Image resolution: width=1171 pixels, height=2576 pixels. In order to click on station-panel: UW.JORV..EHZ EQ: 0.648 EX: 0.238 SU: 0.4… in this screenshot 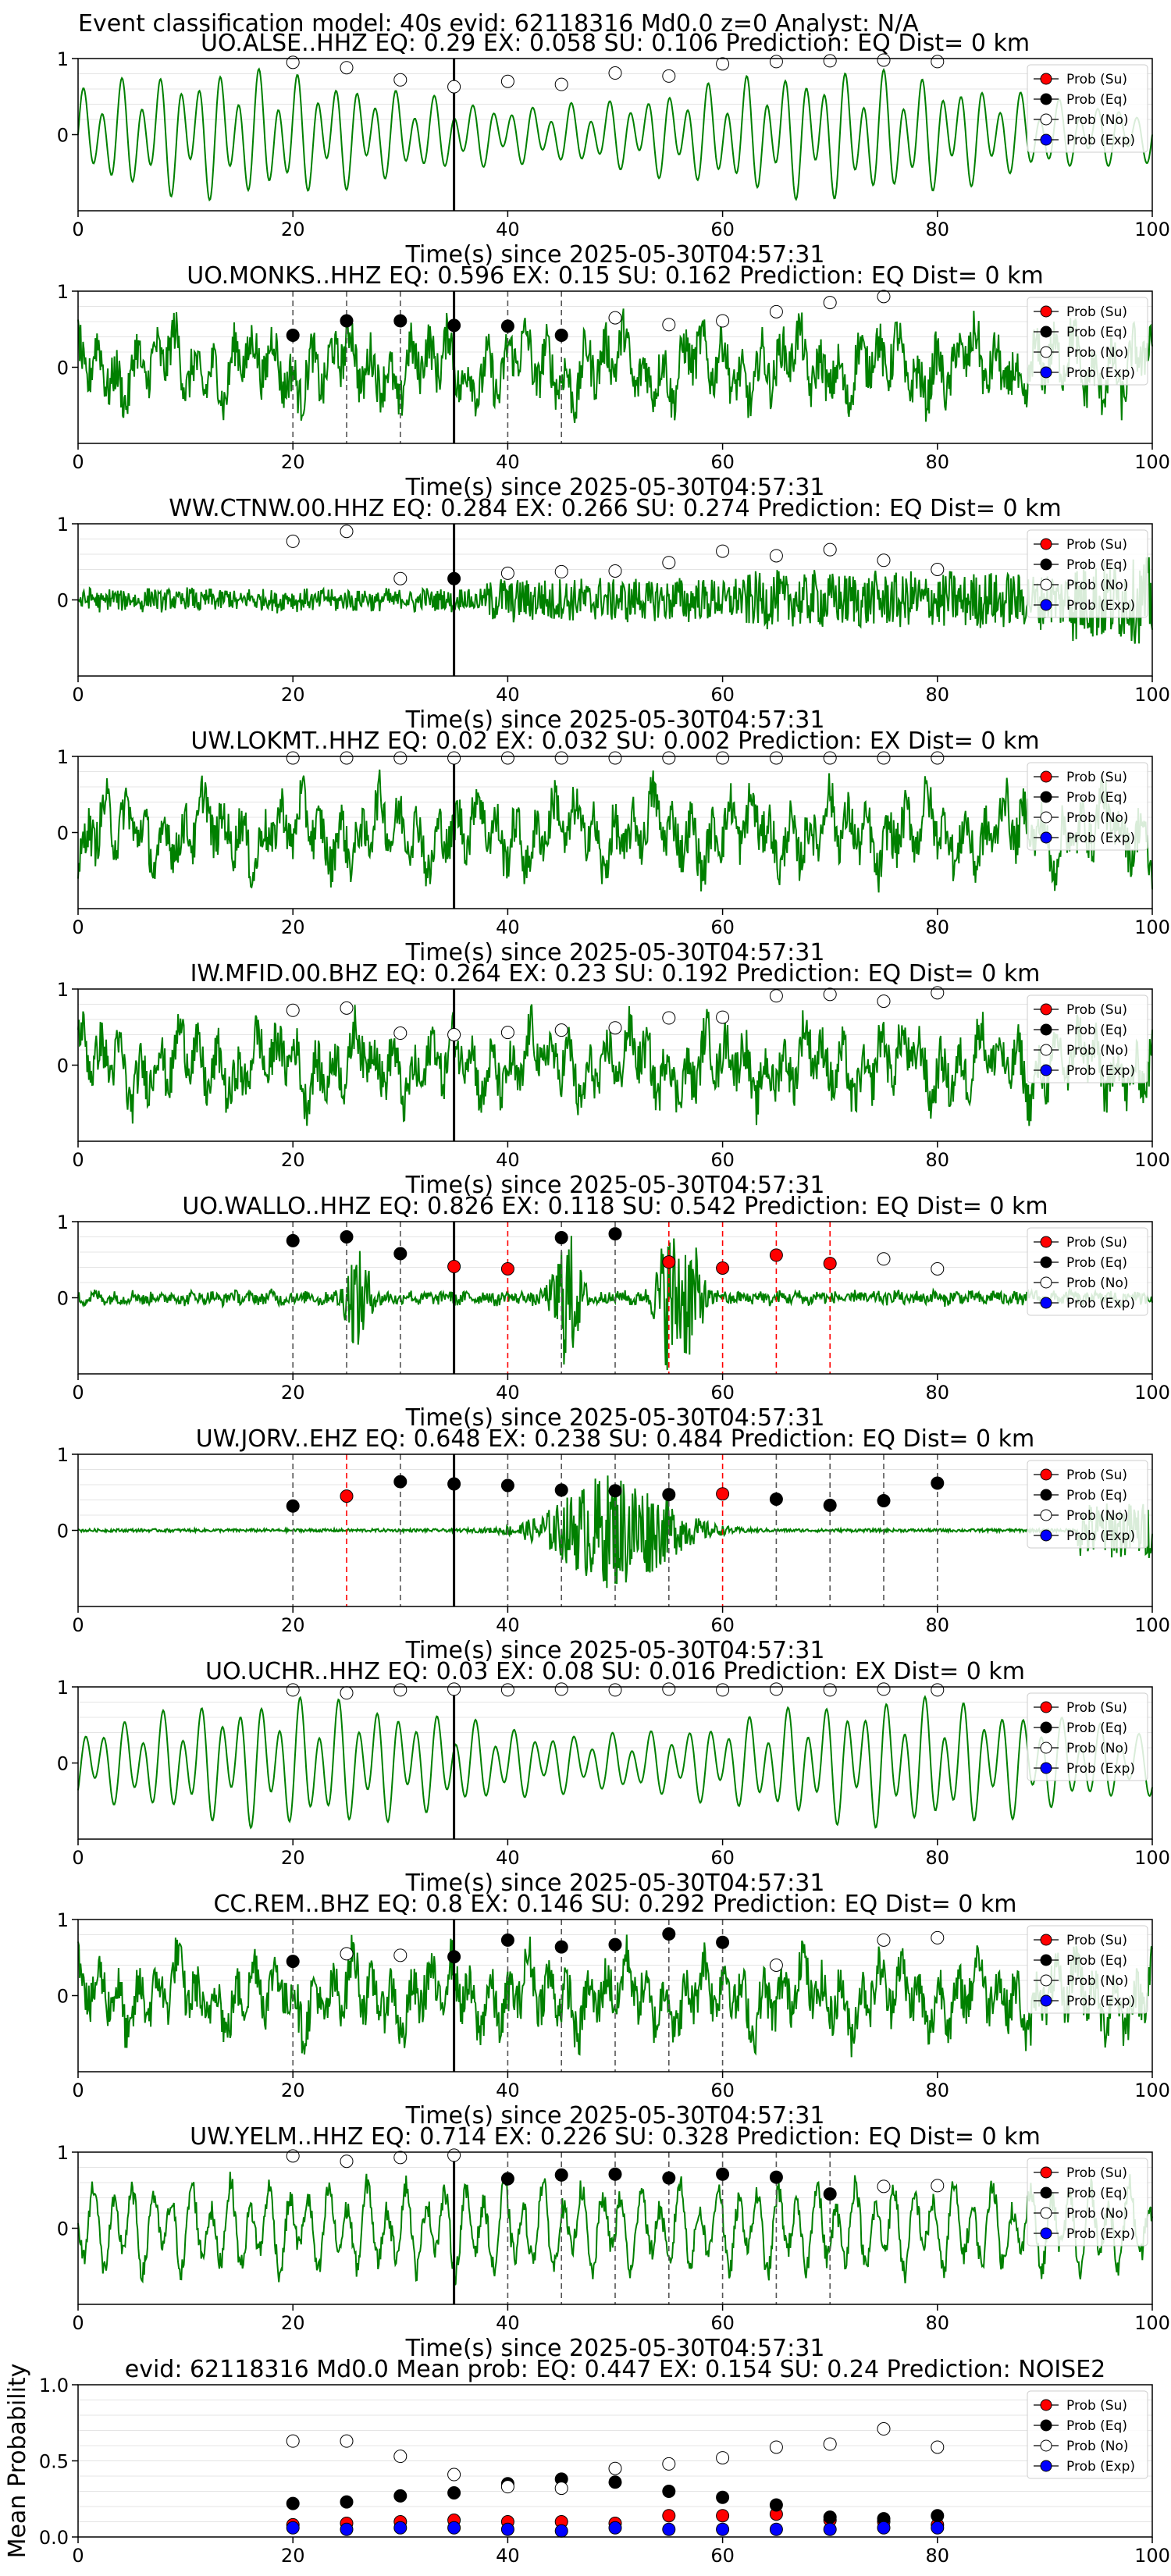, I will do `click(613, 1544)`.